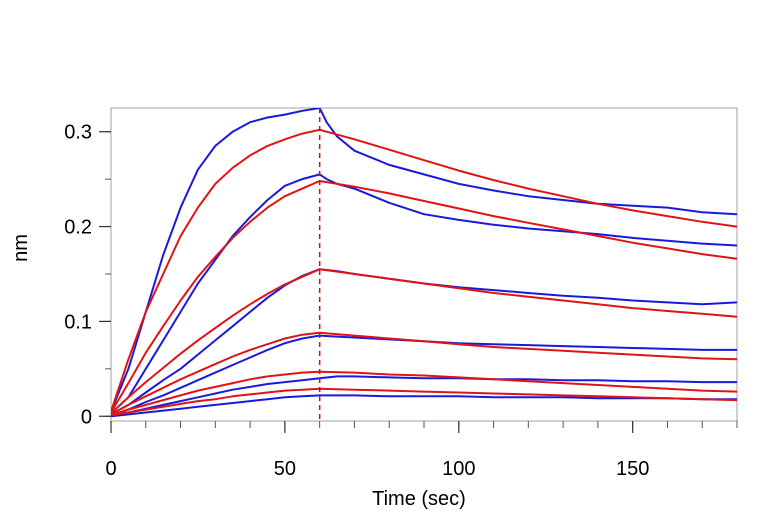 The height and width of the screenshot is (528, 757). I want to click on y-tick-label: 0.3, so click(78, 133).